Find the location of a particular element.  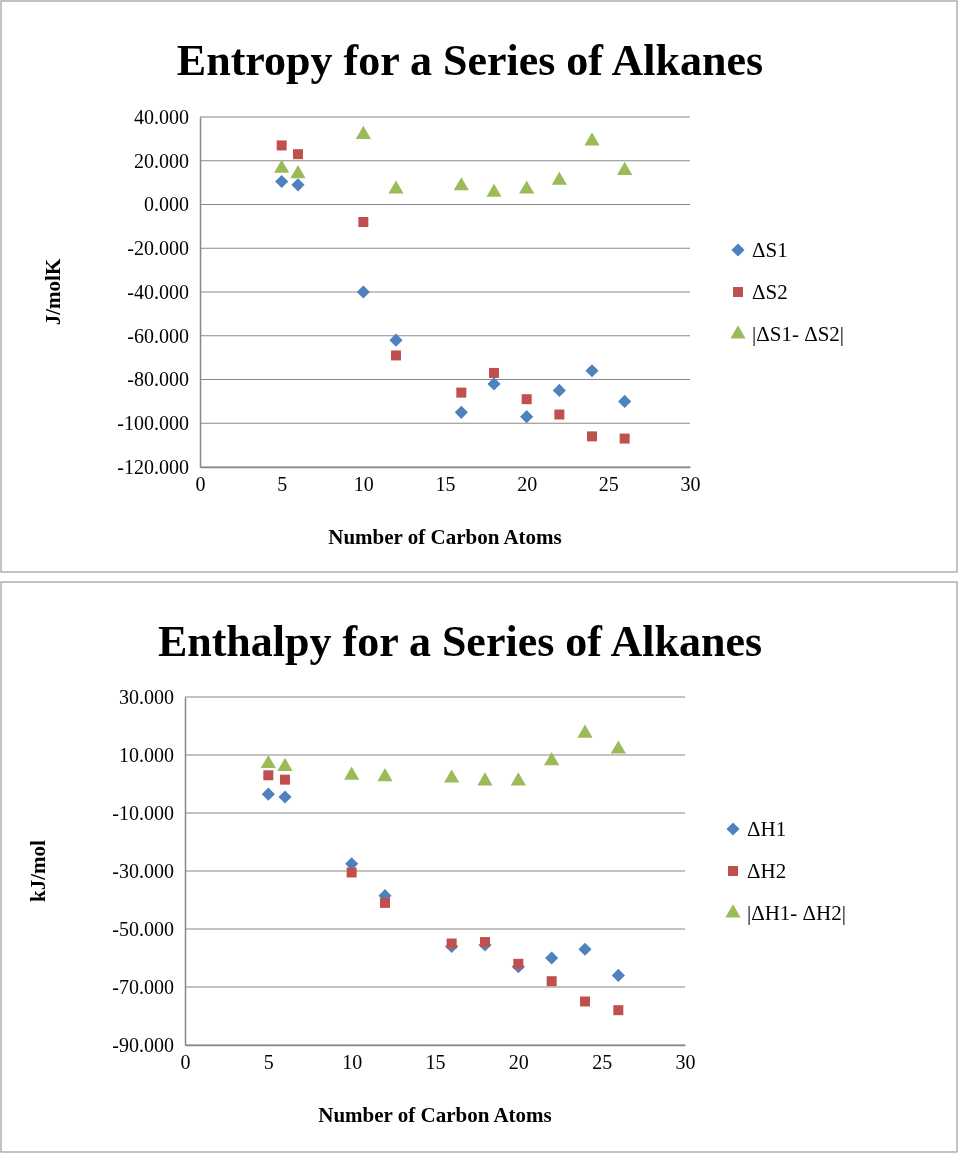

y-tick-label: -70.000 is located at coordinates (143, 986).